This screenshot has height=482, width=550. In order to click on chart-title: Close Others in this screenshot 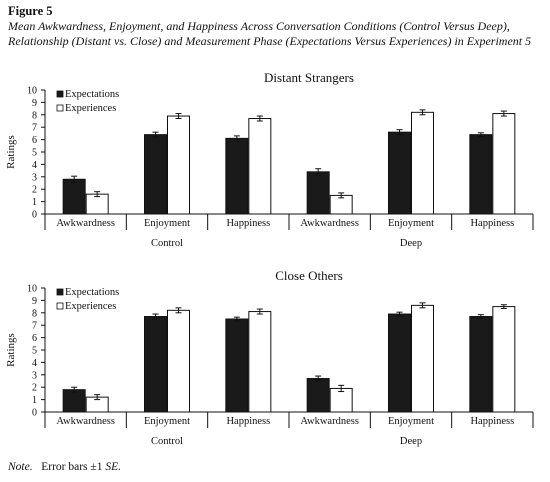, I will do `click(309, 275)`.